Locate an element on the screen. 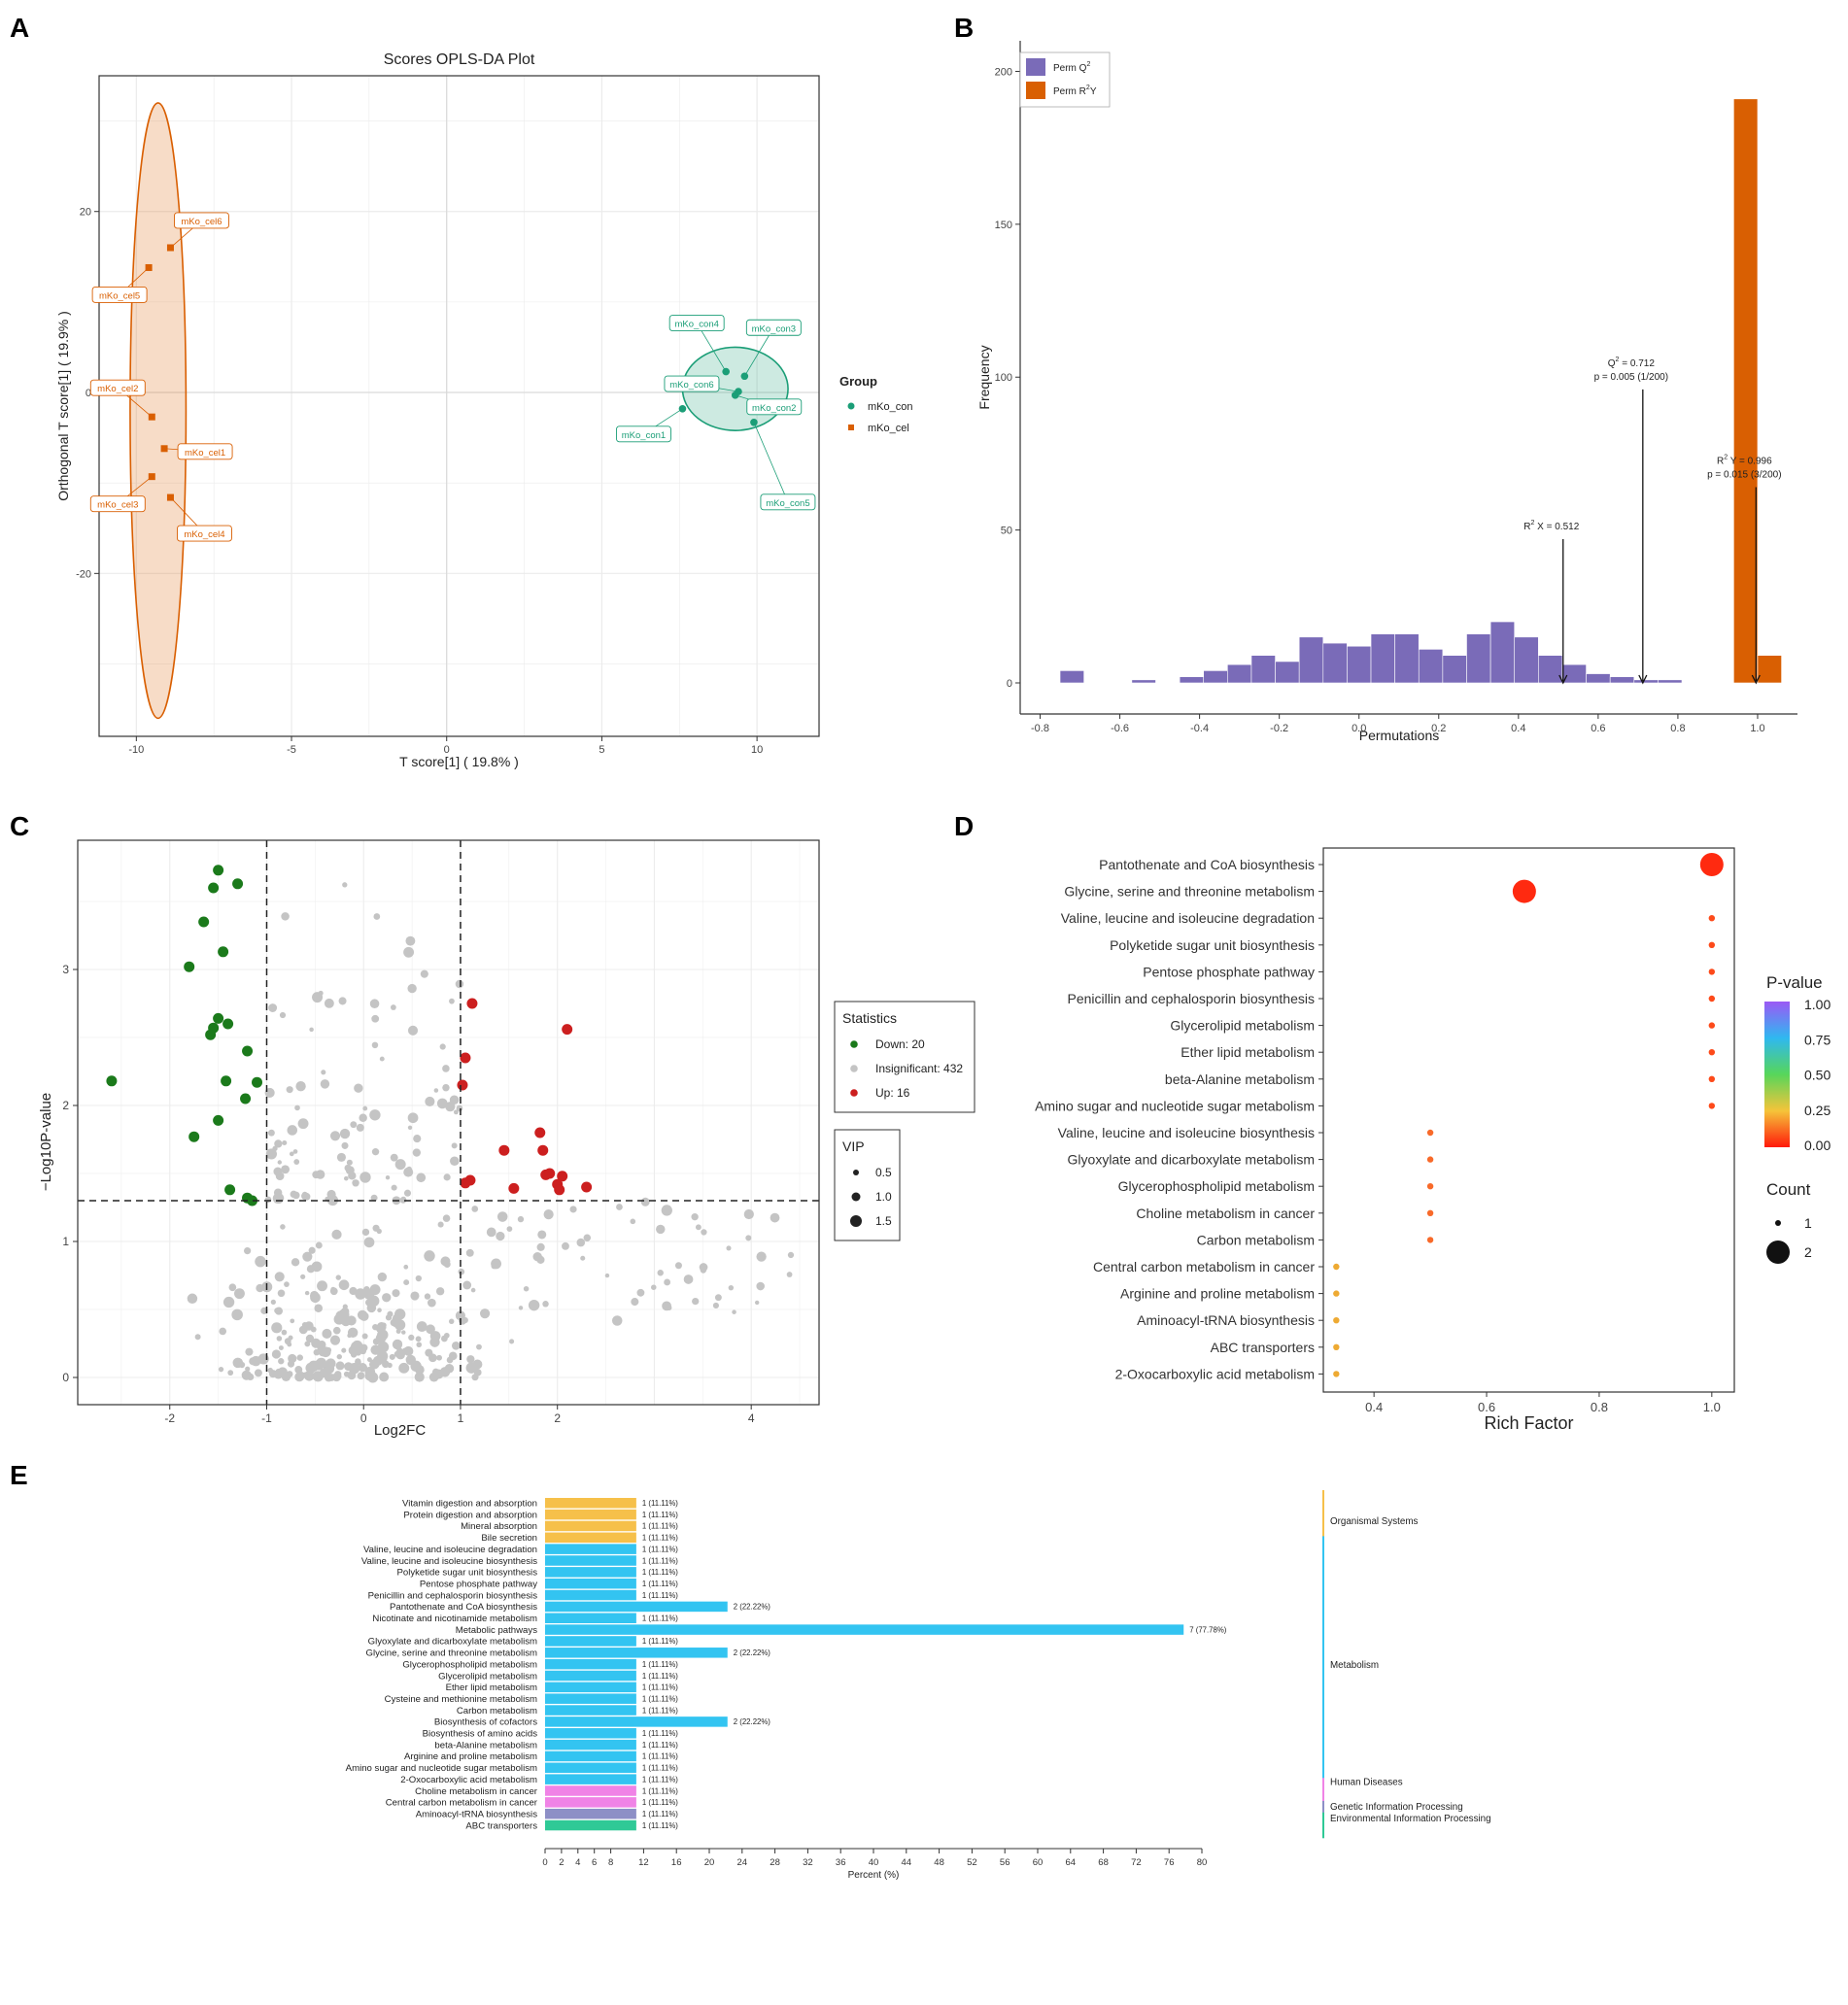  legend-label: Up: 16 is located at coordinates (892, 1093).